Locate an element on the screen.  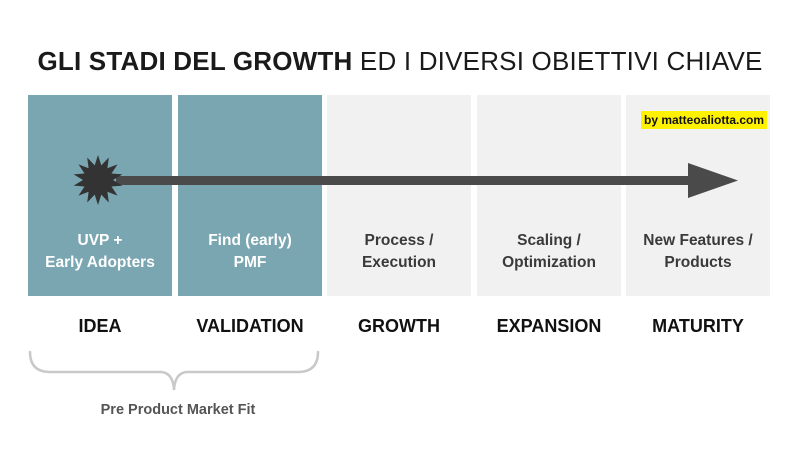
panel-expansion: Scaling / Optimization is located at coordinates (549, 195).